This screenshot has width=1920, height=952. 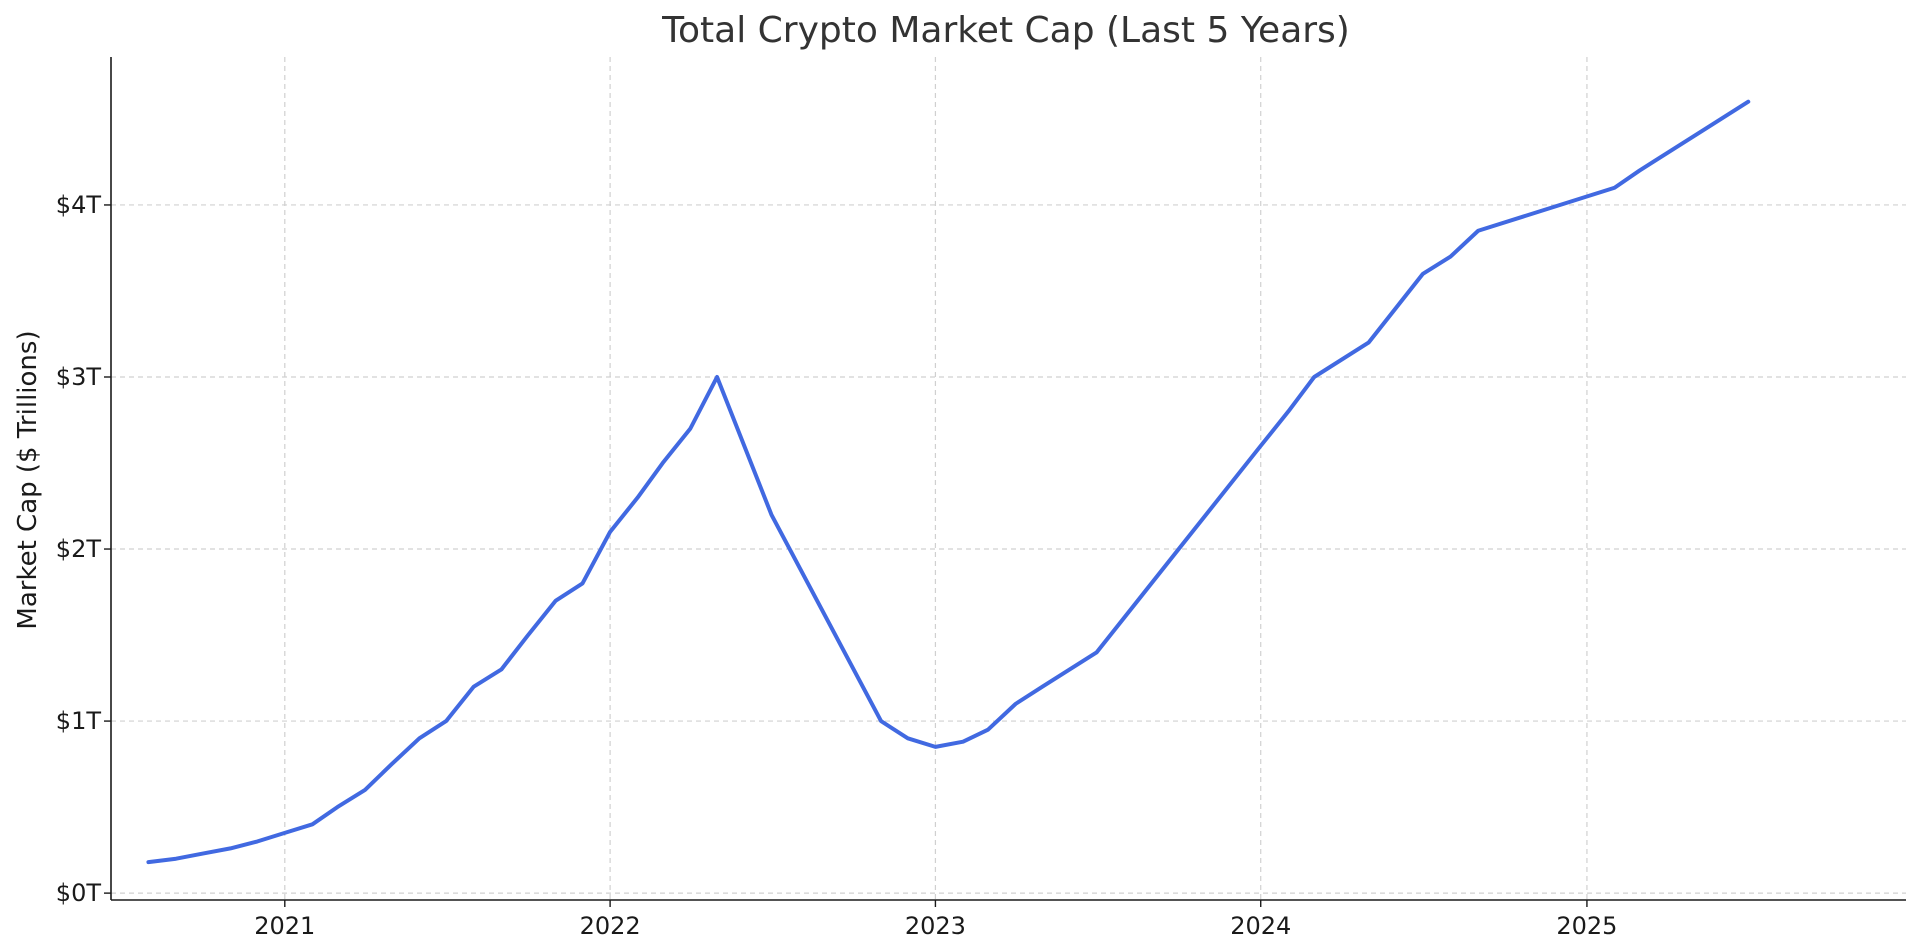 What do you see at coordinates (79, 377) in the screenshot?
I see `y-tick-label: $3T` at bounding box center [79, 377].